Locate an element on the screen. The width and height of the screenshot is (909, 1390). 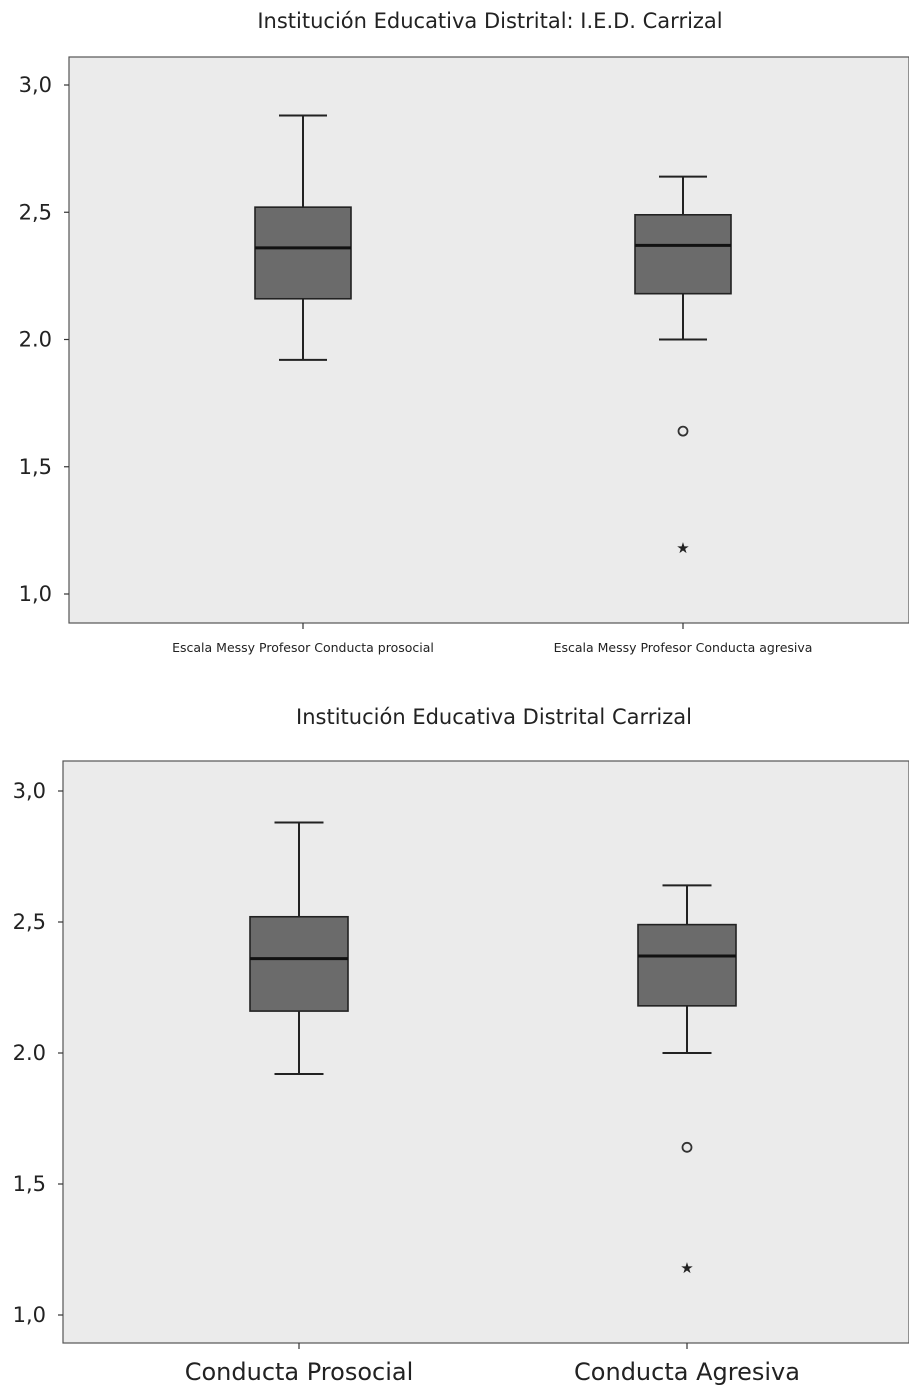
x-category-label: Conducta Prosocial is located at coordinates (299, 1372).